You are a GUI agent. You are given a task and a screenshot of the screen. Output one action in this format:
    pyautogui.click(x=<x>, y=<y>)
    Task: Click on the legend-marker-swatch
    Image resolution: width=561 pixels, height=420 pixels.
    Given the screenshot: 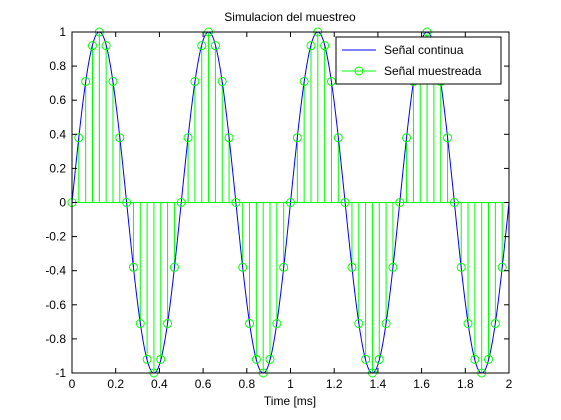 What is the action you would take?
    pyautogui.click(x=359, y=71)
    